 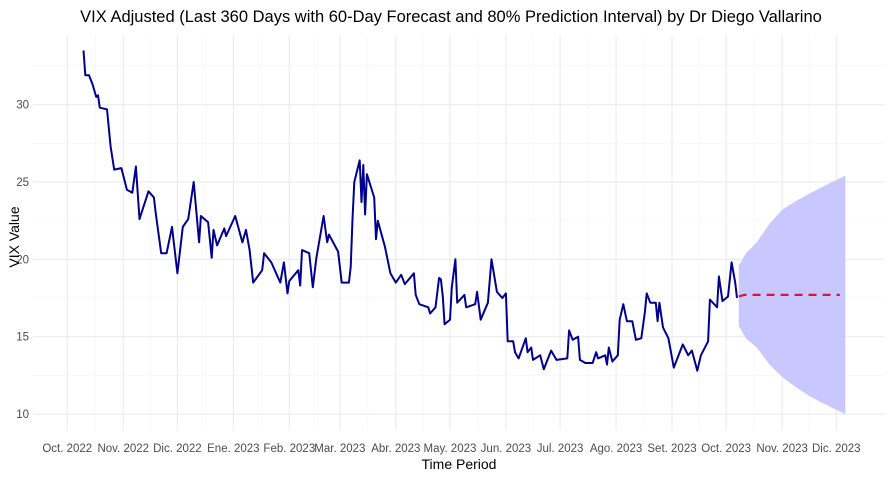 What do you see at coordinates (22, 415) in the screenshot?
I see `y-tick-label: 10` at bounding box center [22, 415].